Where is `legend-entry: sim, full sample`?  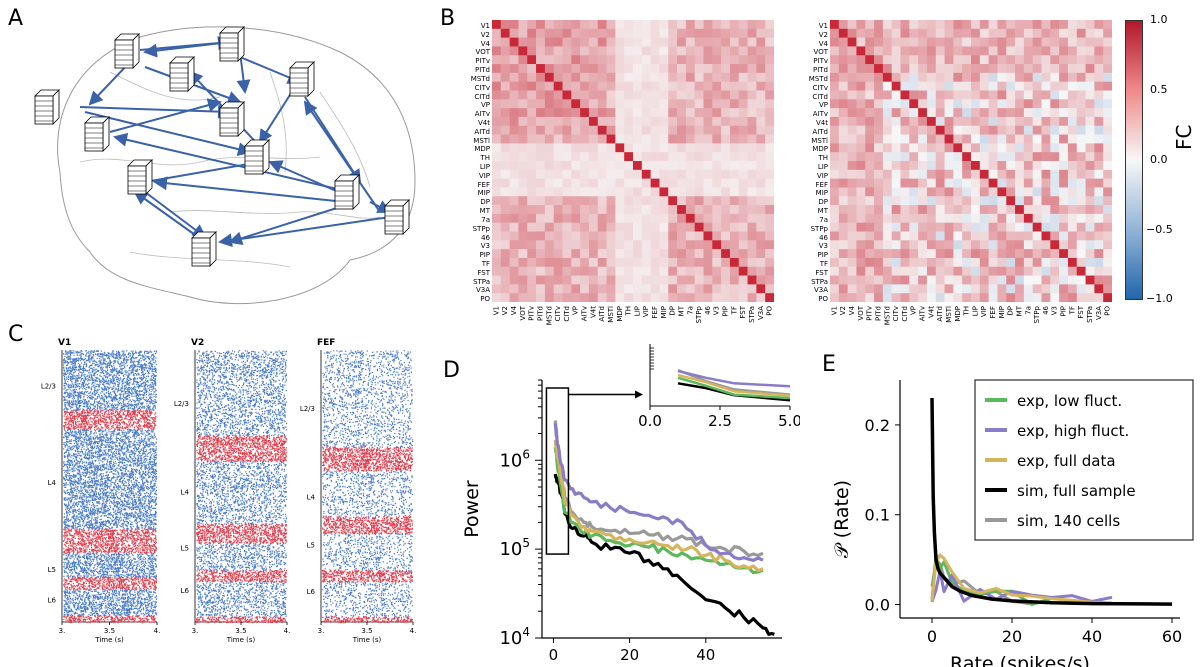 legend-entry: sim, full sample is located at coordinates (1076, 491).